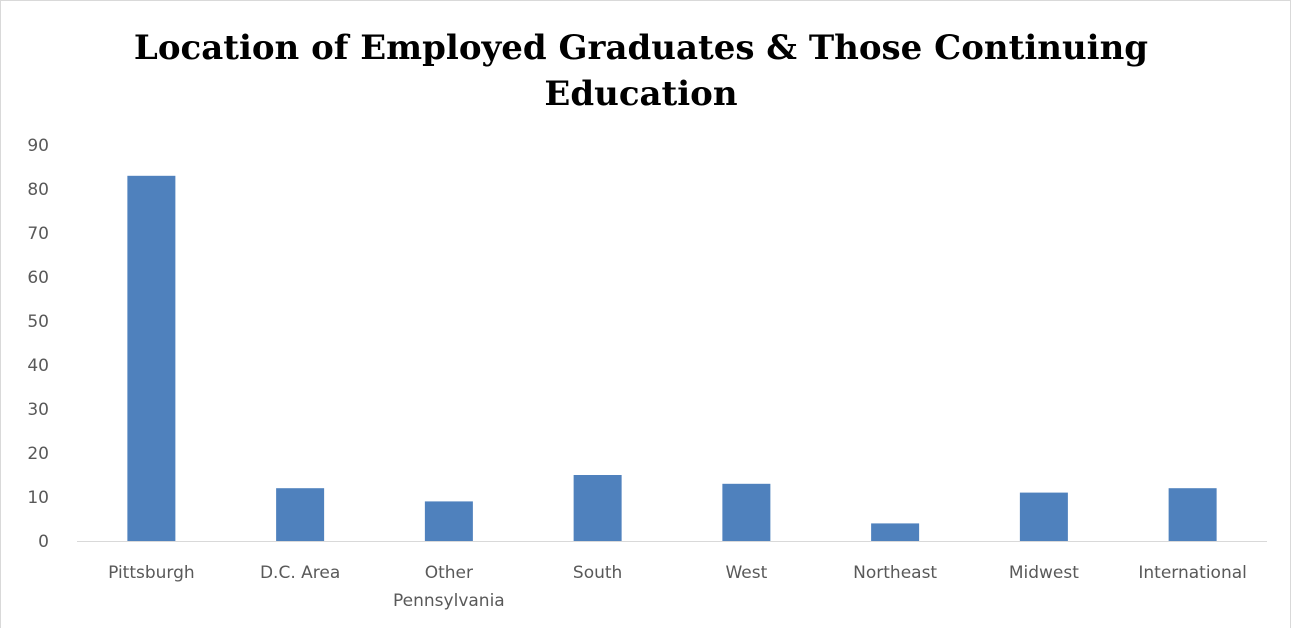 This screenshot has width=1291, height=629. What do you see at coordinates (43, 542) in the screenshot?
I see `y-tick-label: 0` at bounding box center [43, 542].